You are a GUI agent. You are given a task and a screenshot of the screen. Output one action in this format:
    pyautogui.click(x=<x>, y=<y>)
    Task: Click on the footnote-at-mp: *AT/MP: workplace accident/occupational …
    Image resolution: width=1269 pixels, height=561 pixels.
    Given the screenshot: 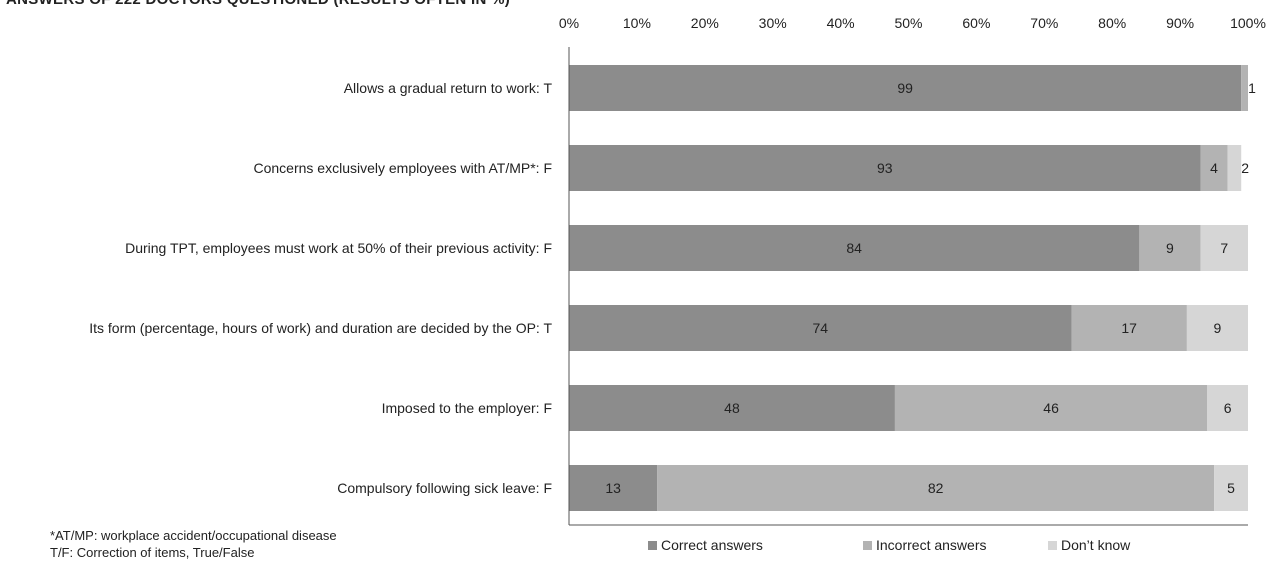 What is the action you would take?
    pyautogui.click(x=193, y=535)
    